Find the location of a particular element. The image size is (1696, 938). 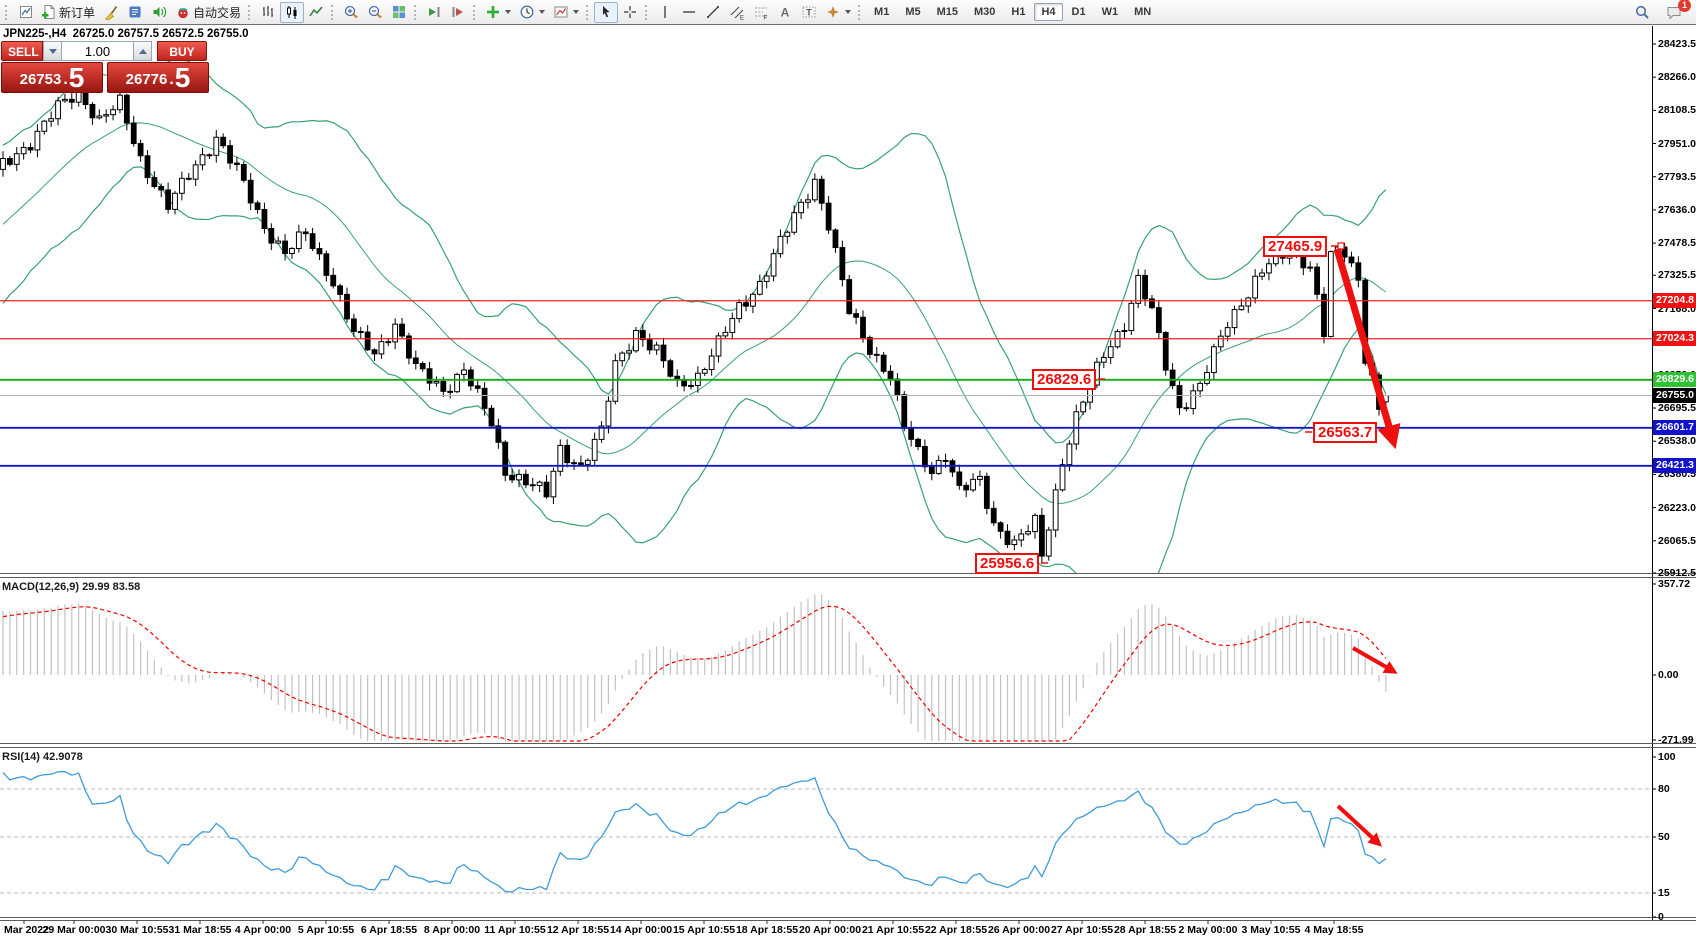

time-axis-label: 8 Apr 00:00 is located at coordinates (452, 930).